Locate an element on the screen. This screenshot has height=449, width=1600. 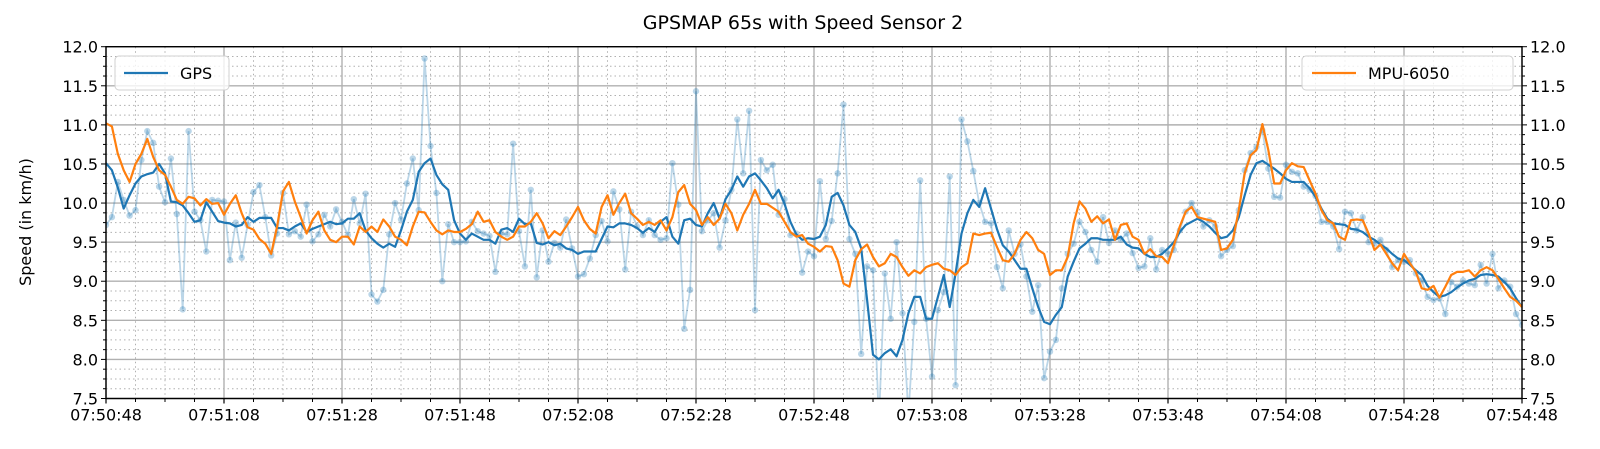
x-tick-label: 07:54:48 is located at coordinates (1522, 415).